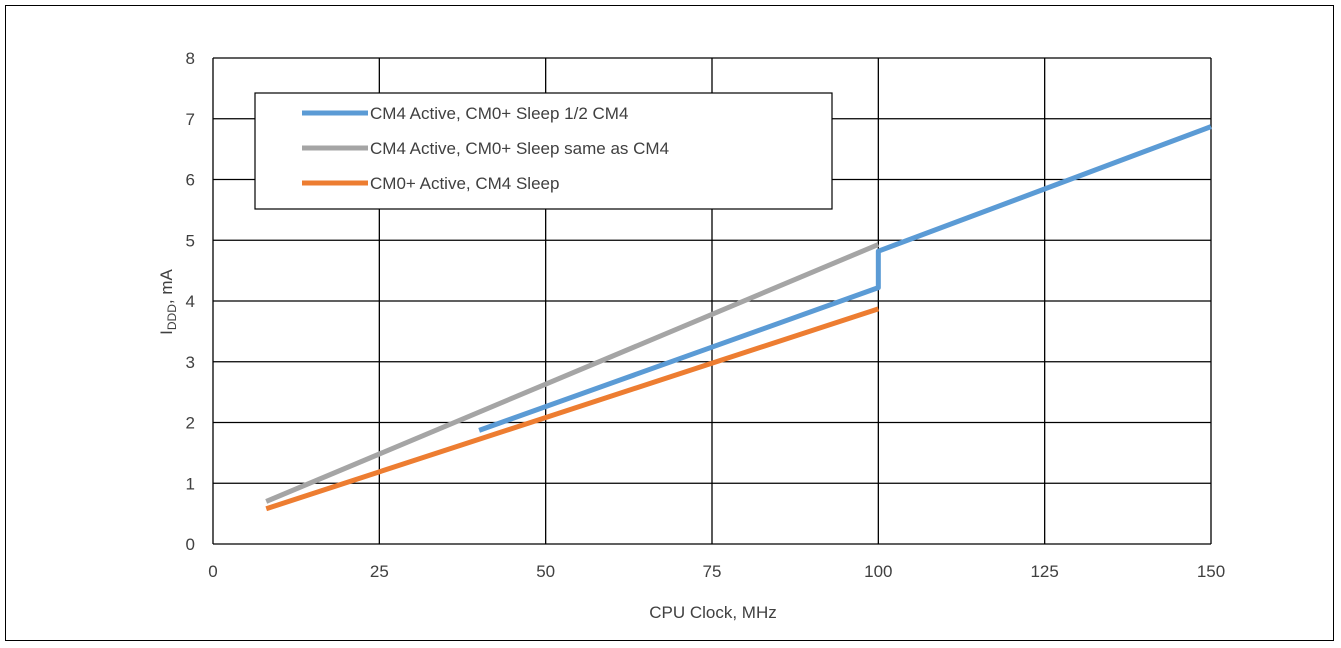 The width and height of the screenshot is (1341, 648). I want to click on x-tick-label: 25, so click(379, 571).